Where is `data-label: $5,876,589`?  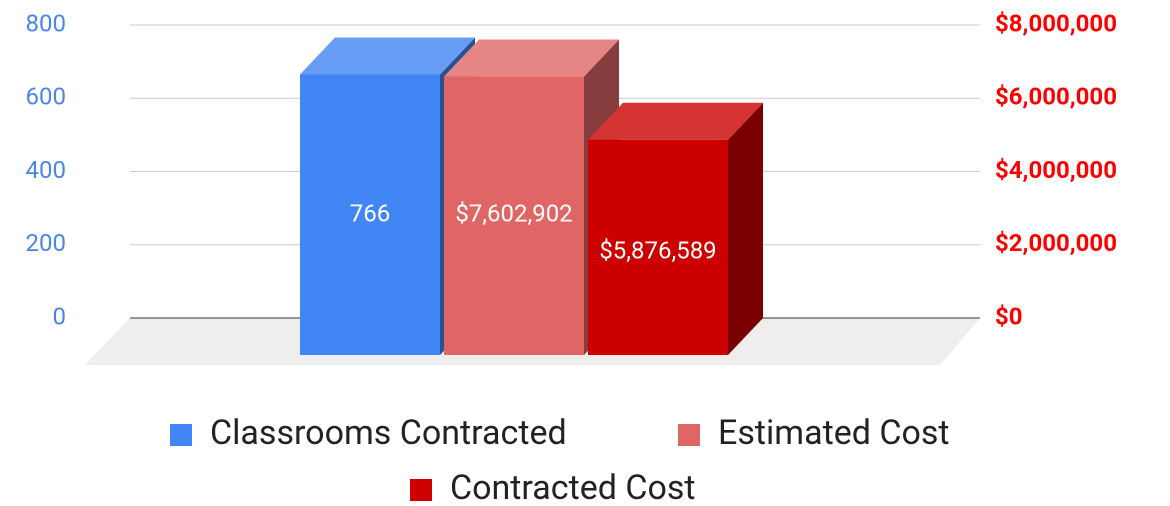 data-label: $5,876,589 is located at coordinates (657, 251).